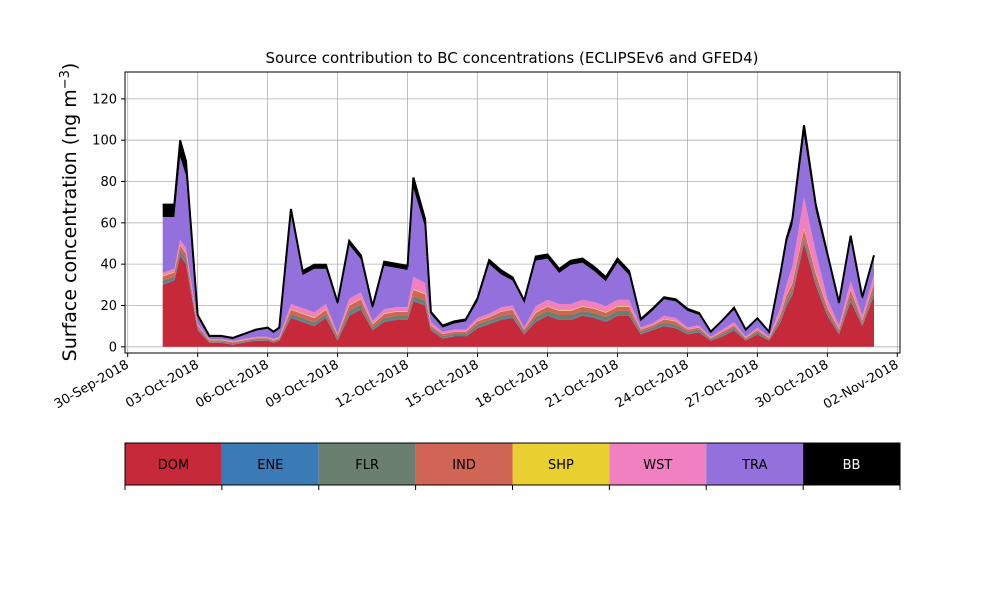 The height and width of the screenshot is (600, 1000). I want to click on x-tick-label: 27-Oct-2018, so click(722, 384).